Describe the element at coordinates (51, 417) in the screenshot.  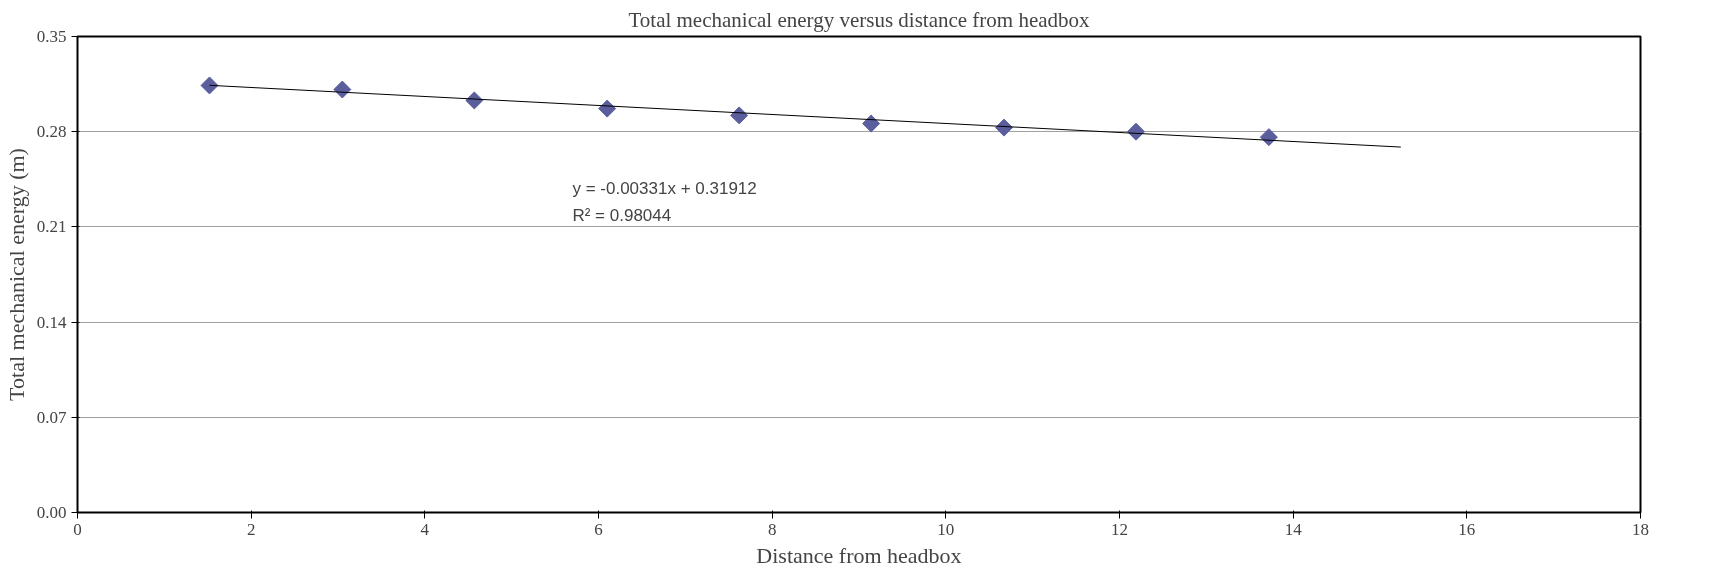
I see `y-tick-label: 0.07` at that location.